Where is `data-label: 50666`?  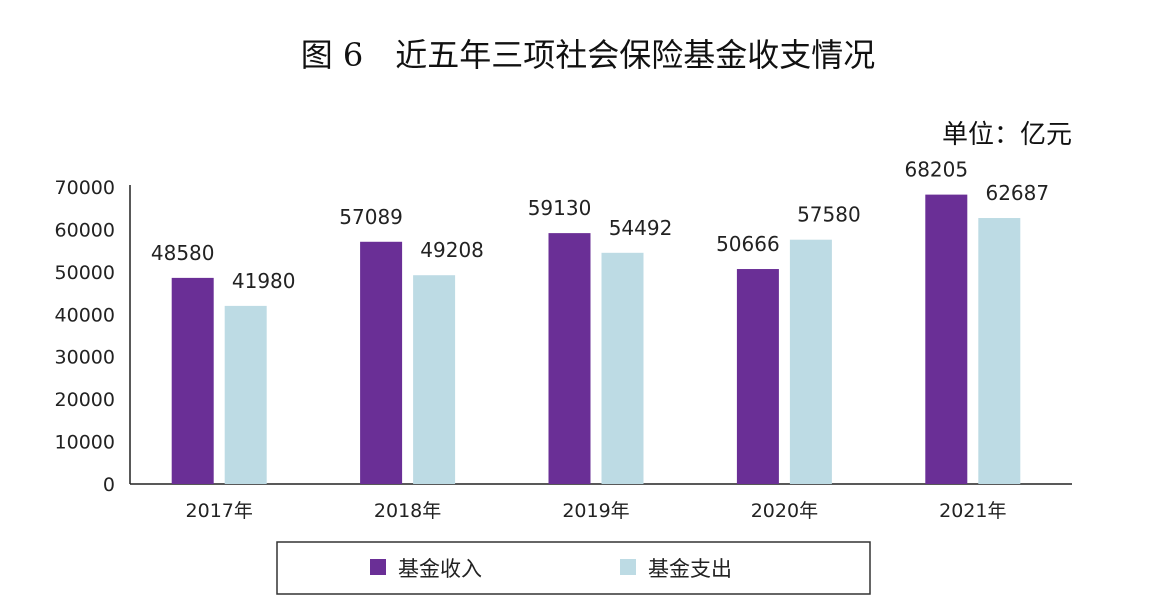 data-label: 50666 is located at coordinates (748, 244).